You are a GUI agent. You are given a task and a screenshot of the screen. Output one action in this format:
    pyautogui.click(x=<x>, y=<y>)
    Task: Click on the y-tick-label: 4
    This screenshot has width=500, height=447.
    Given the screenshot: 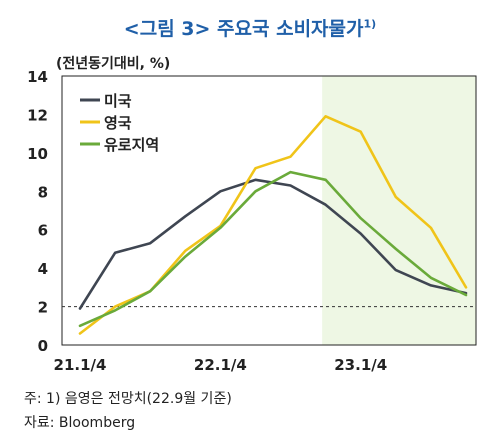 What is the action you would take?
    pyautogui.click(x=43, y=269)
    